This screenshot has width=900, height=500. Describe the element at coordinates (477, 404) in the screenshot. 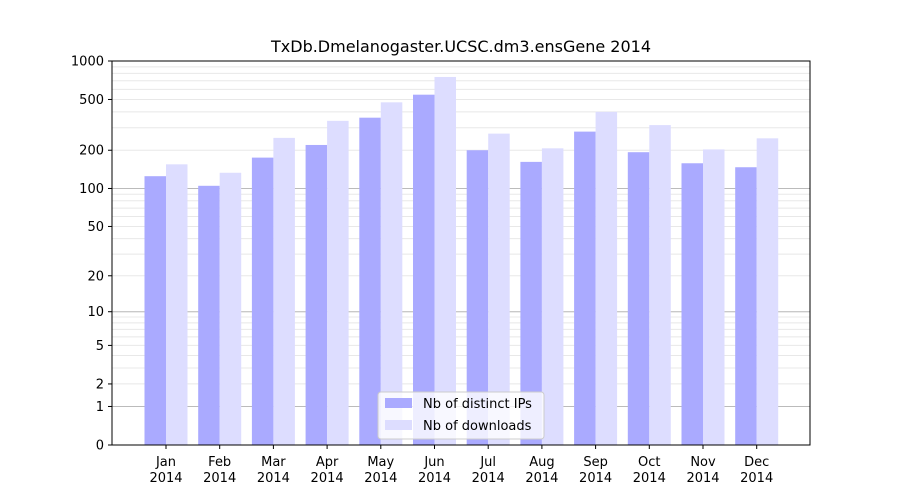

I see `legend-label-distinct-ips: Nb of distinct IPs` at that location.